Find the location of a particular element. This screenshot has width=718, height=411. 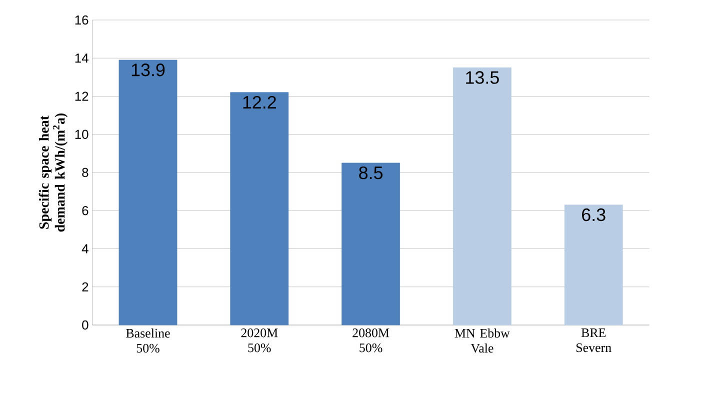

x-tick-label: Baseline 50% is located at coordinates (148, 340).